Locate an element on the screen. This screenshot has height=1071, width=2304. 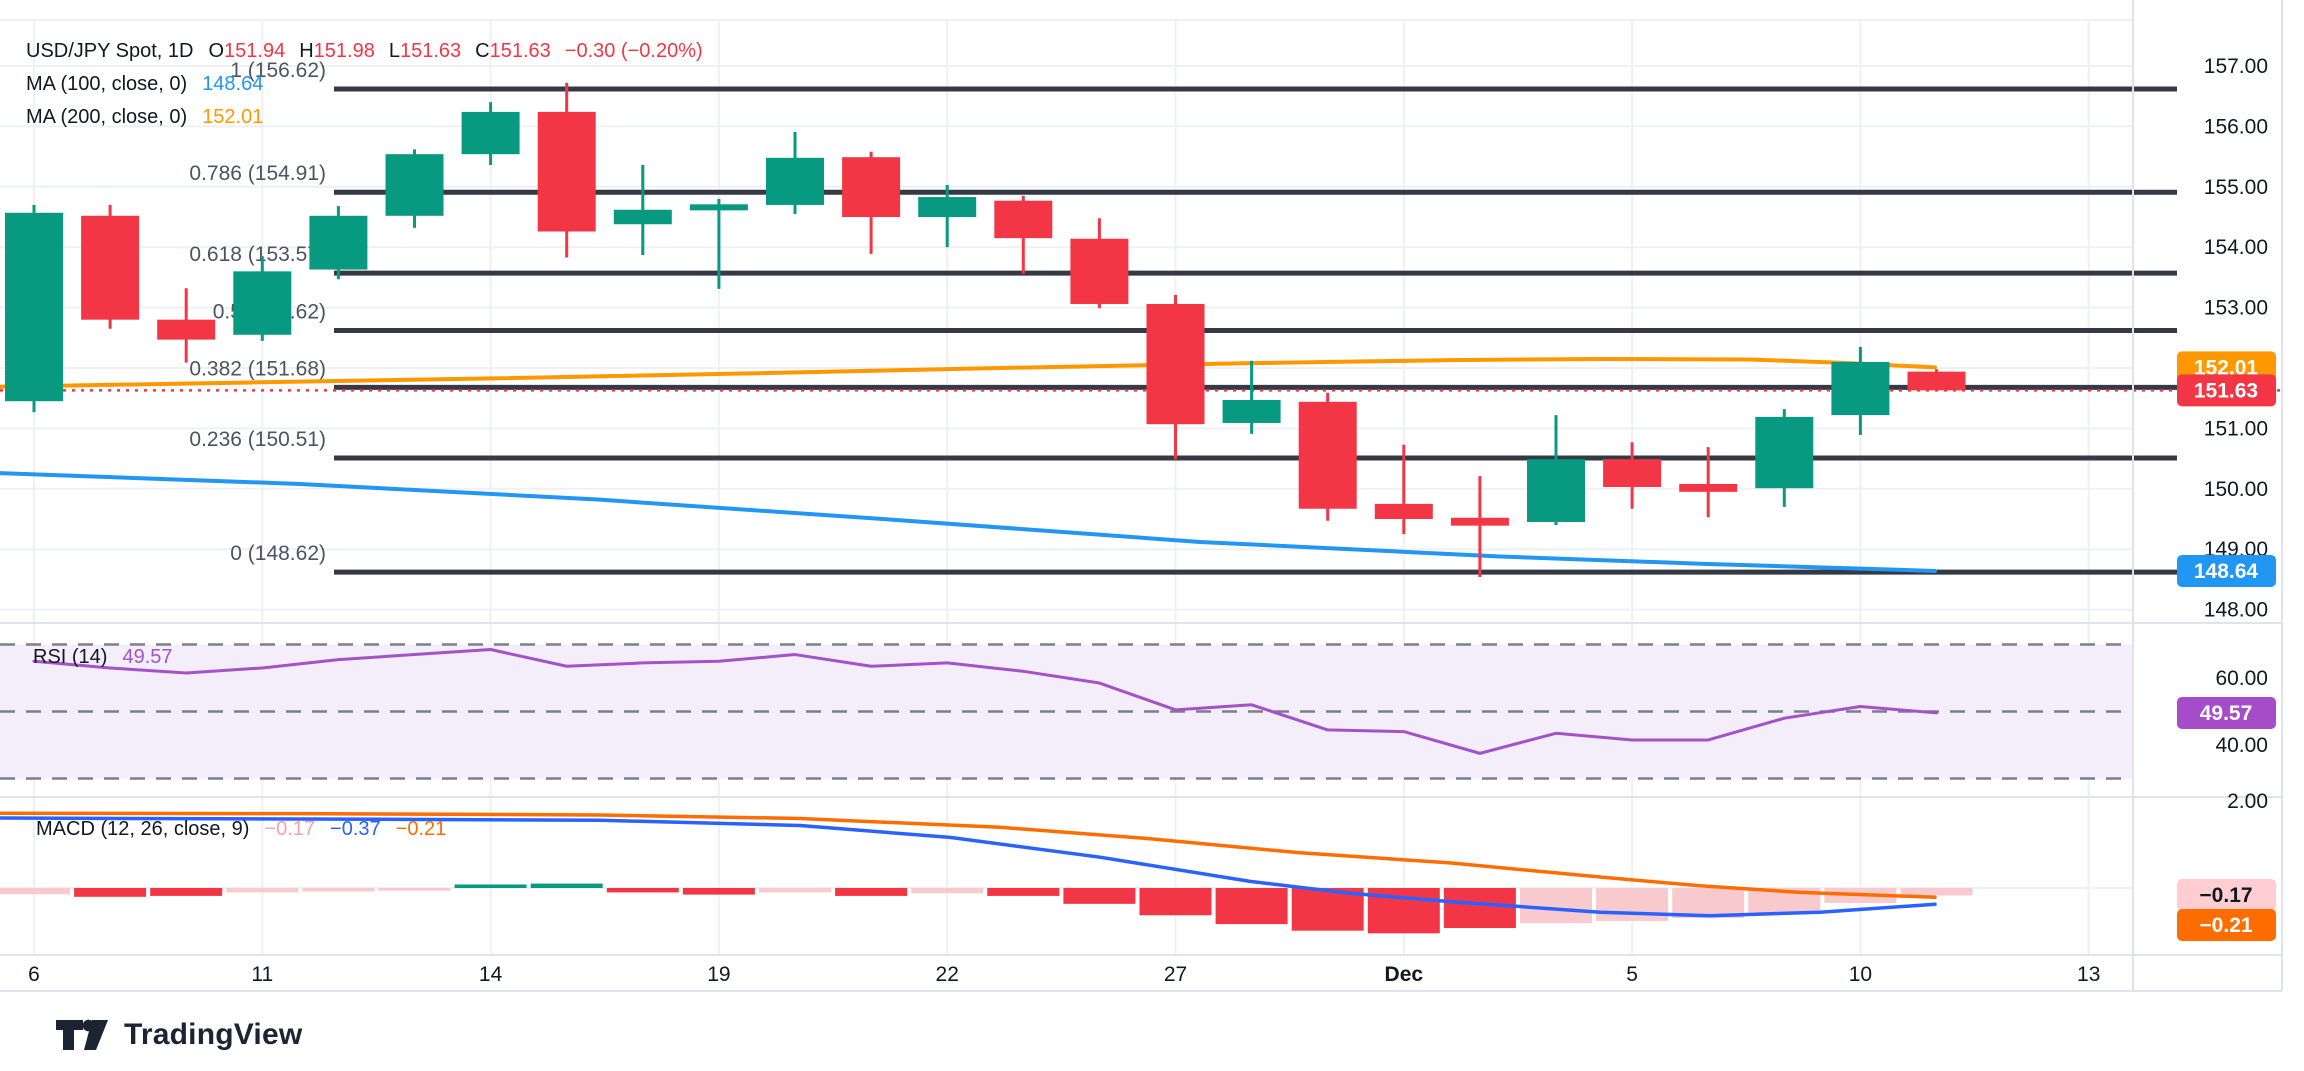
macd-badge-text: −0.21 is located at coordinates (2225, 925).